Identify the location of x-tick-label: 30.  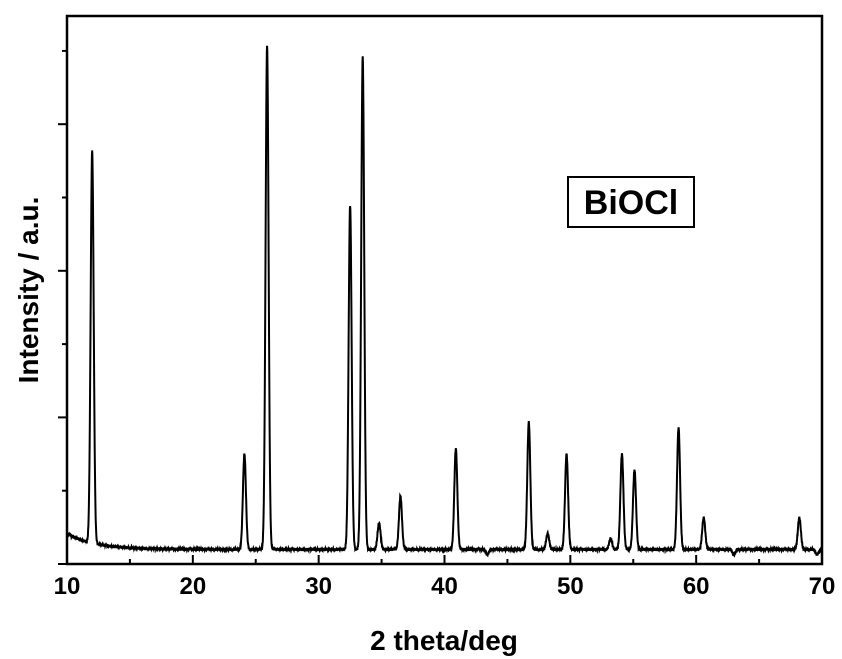
(318, 586).